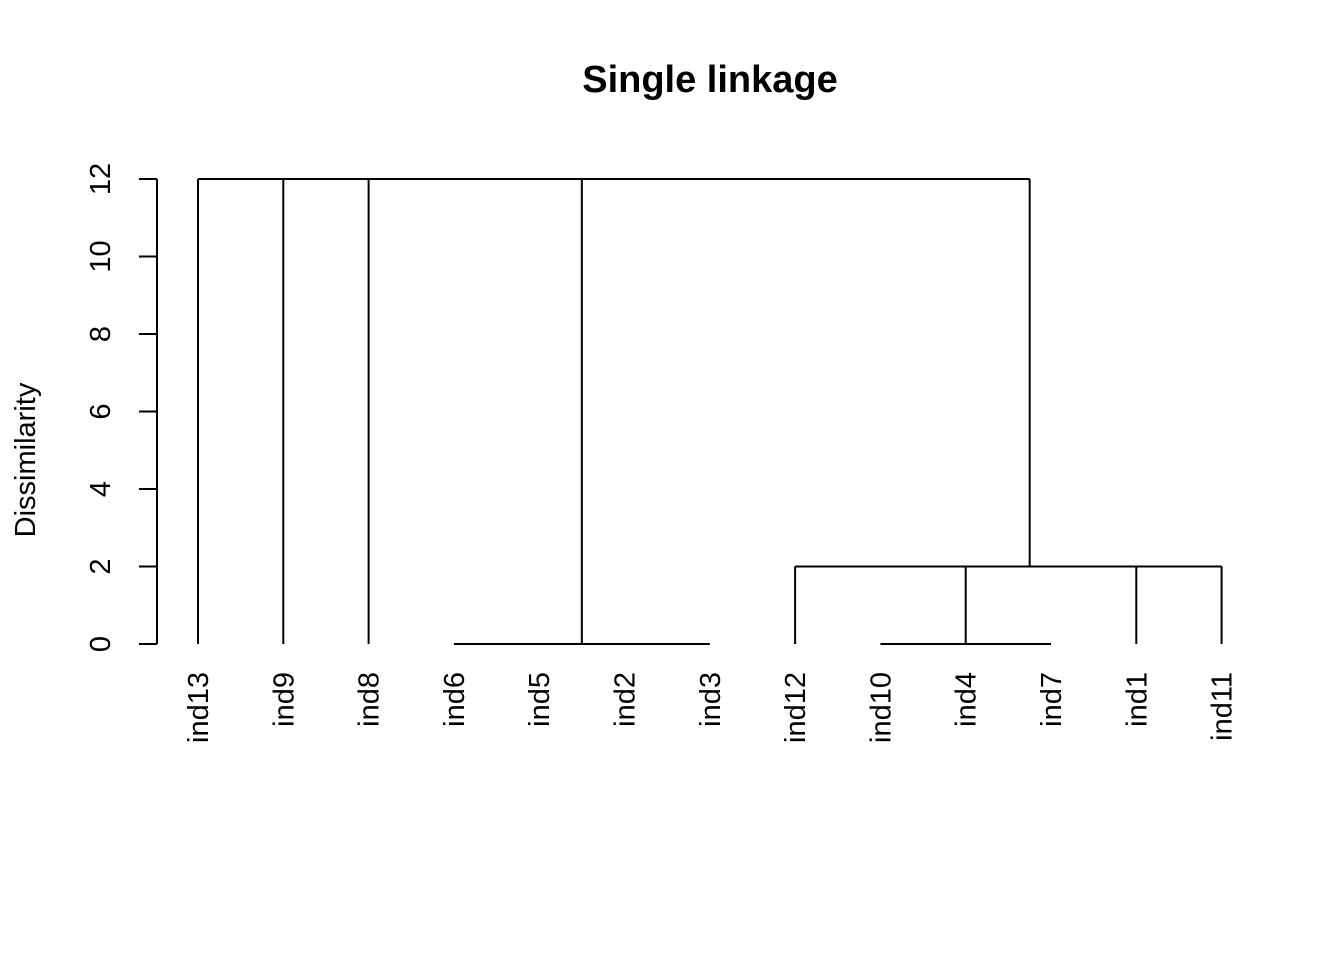  Describe the element at coordinates (967, 699) in the screenshot. I see `leaf-label-ind4: ind4` at that location.